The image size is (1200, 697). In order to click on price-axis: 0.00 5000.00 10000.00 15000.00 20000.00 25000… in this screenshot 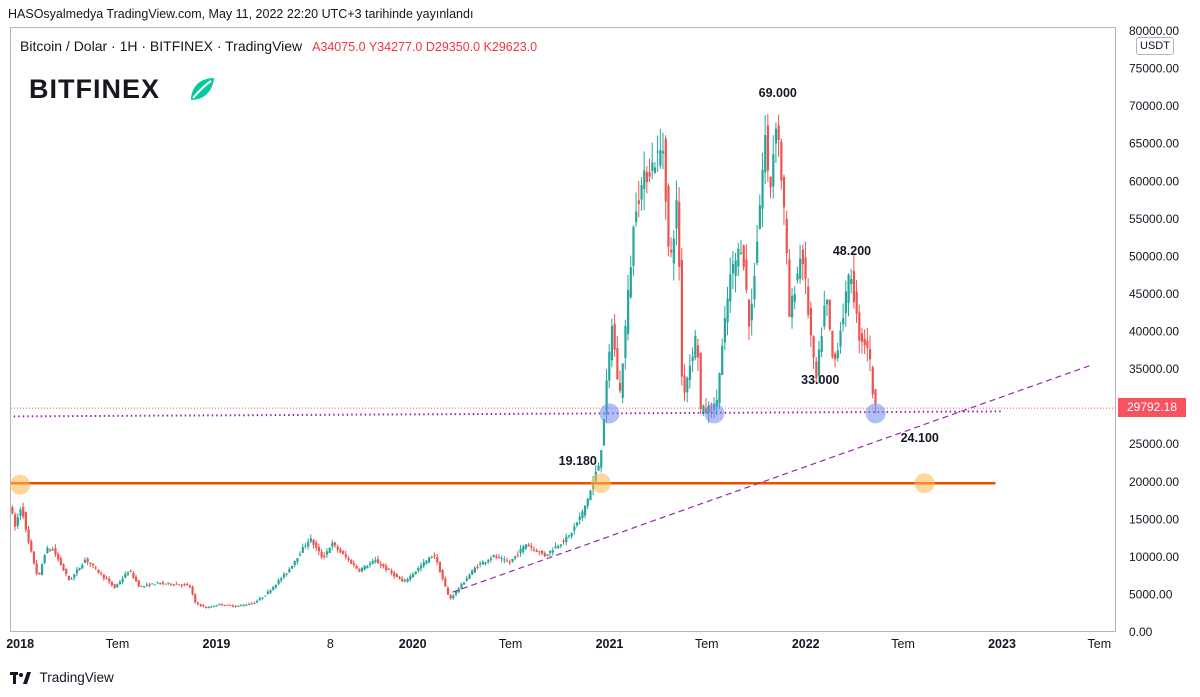, I will do `click(1154, 331)`.